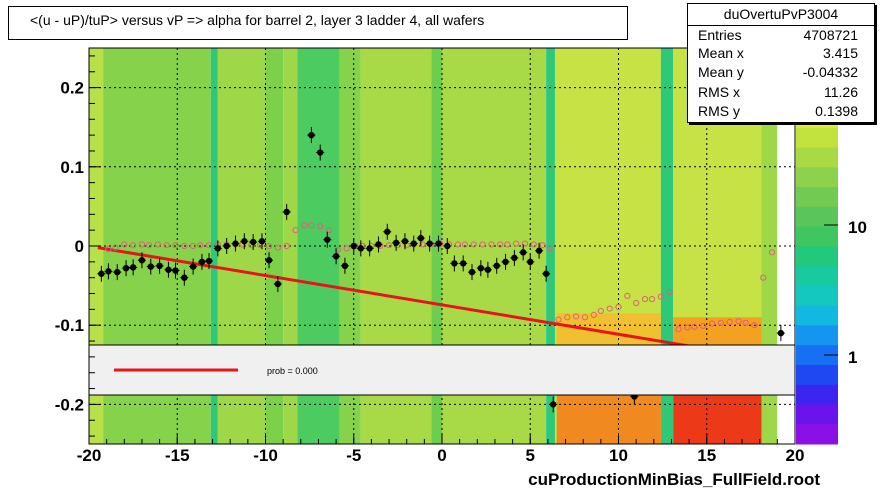  I want to click on stats-row-mean-x: Mean x 3.415, so click(781, 55).